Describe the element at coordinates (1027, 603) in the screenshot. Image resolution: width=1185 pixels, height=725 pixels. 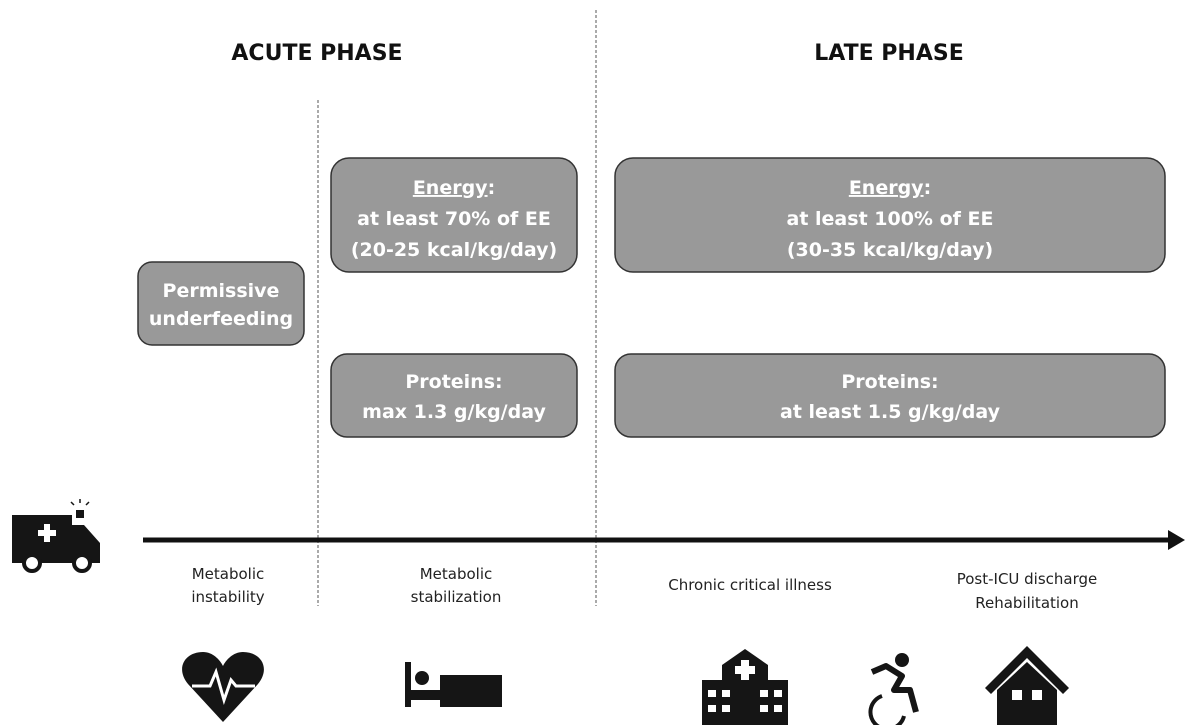
I see `stage-label: Rehabilitation` at that location.